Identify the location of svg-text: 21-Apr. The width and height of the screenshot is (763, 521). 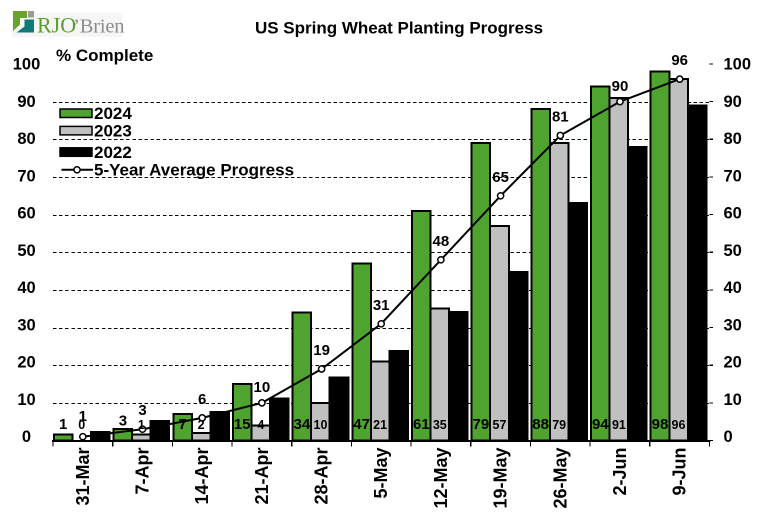
(262, 476).